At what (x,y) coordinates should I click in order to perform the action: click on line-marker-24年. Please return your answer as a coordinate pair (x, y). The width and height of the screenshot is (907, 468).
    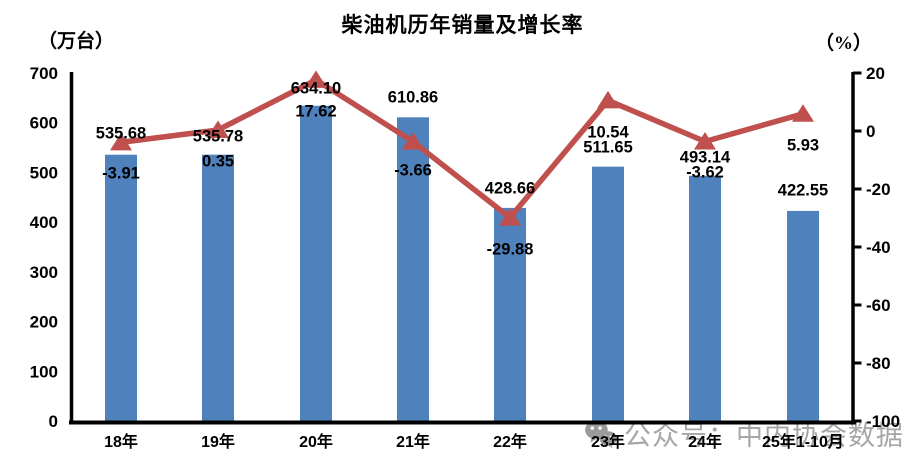
    Looking at the image, I should click on (705, 140).